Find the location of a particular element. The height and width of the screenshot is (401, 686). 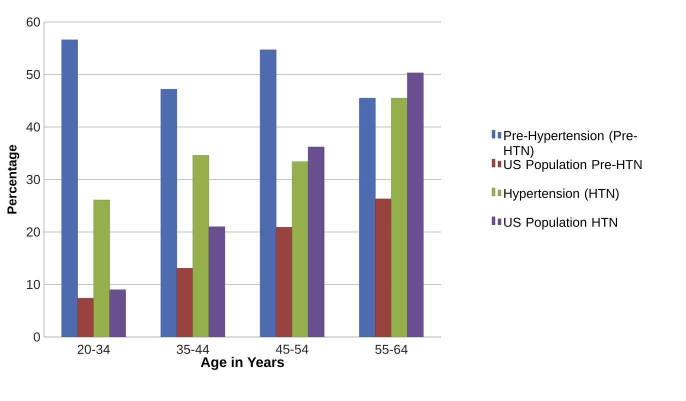

x-tick-label: 55-64 is located at coordinates (391, 349).